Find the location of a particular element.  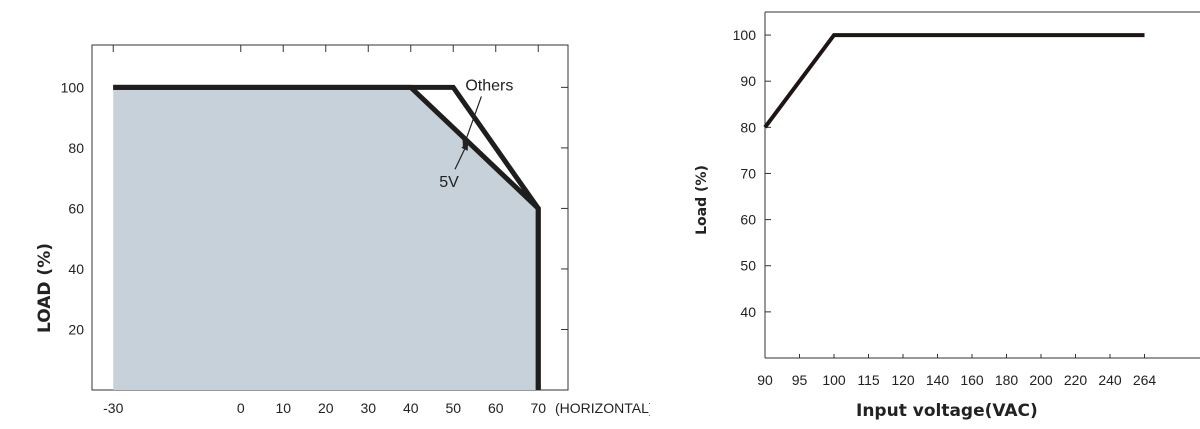

chart2-y-tick-label: 50 is located at coordinates (748, 266).